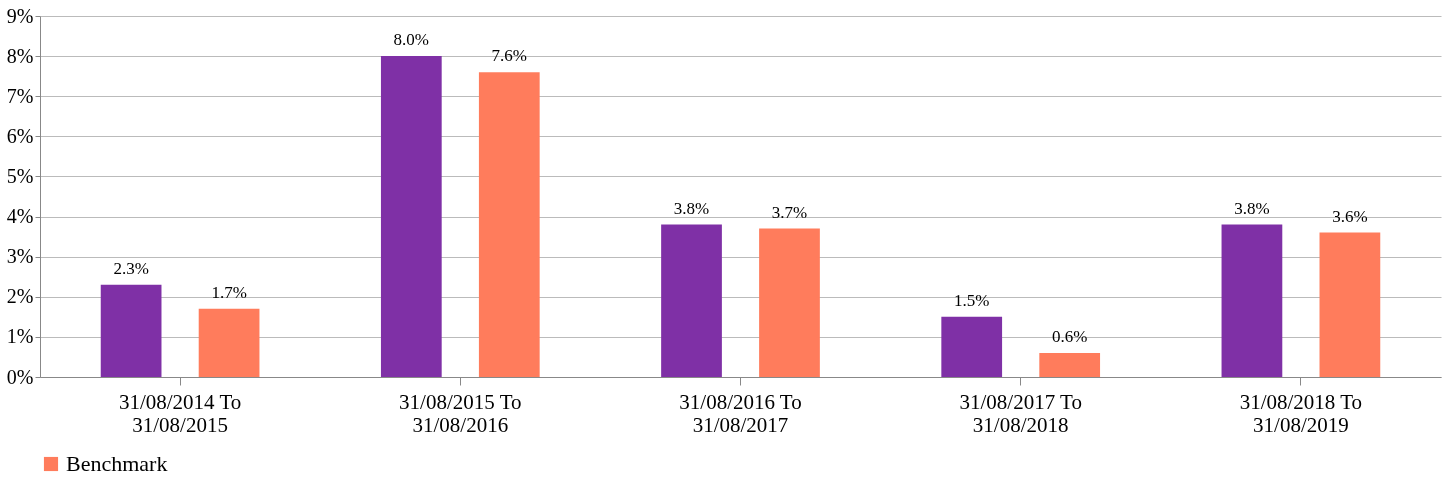 This screenshot has height=481, width=1447. What do you see at coordinates (20, 336) in the screenshot?
I see `y-tick-label: 1%` at bounding box center [20, 336].